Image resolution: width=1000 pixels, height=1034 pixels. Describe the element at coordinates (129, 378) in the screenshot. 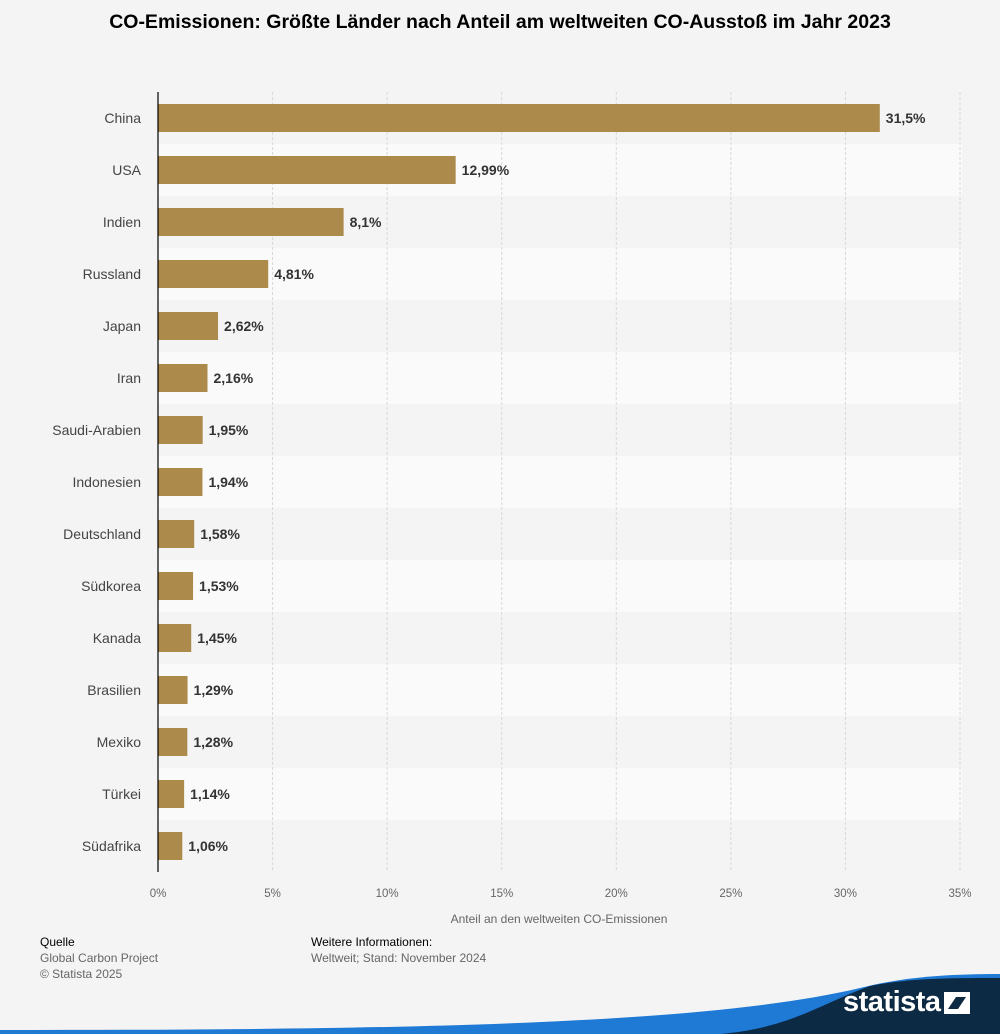

I see `category-label: Iran` at that location.